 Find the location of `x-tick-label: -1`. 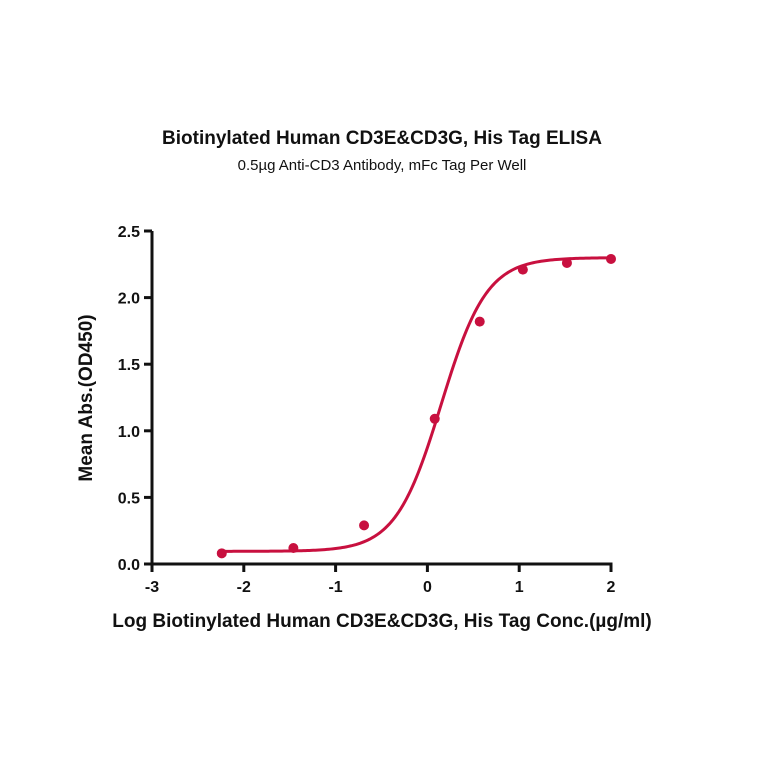

x-tick-label: -1 is located at coordinates (335, 587).